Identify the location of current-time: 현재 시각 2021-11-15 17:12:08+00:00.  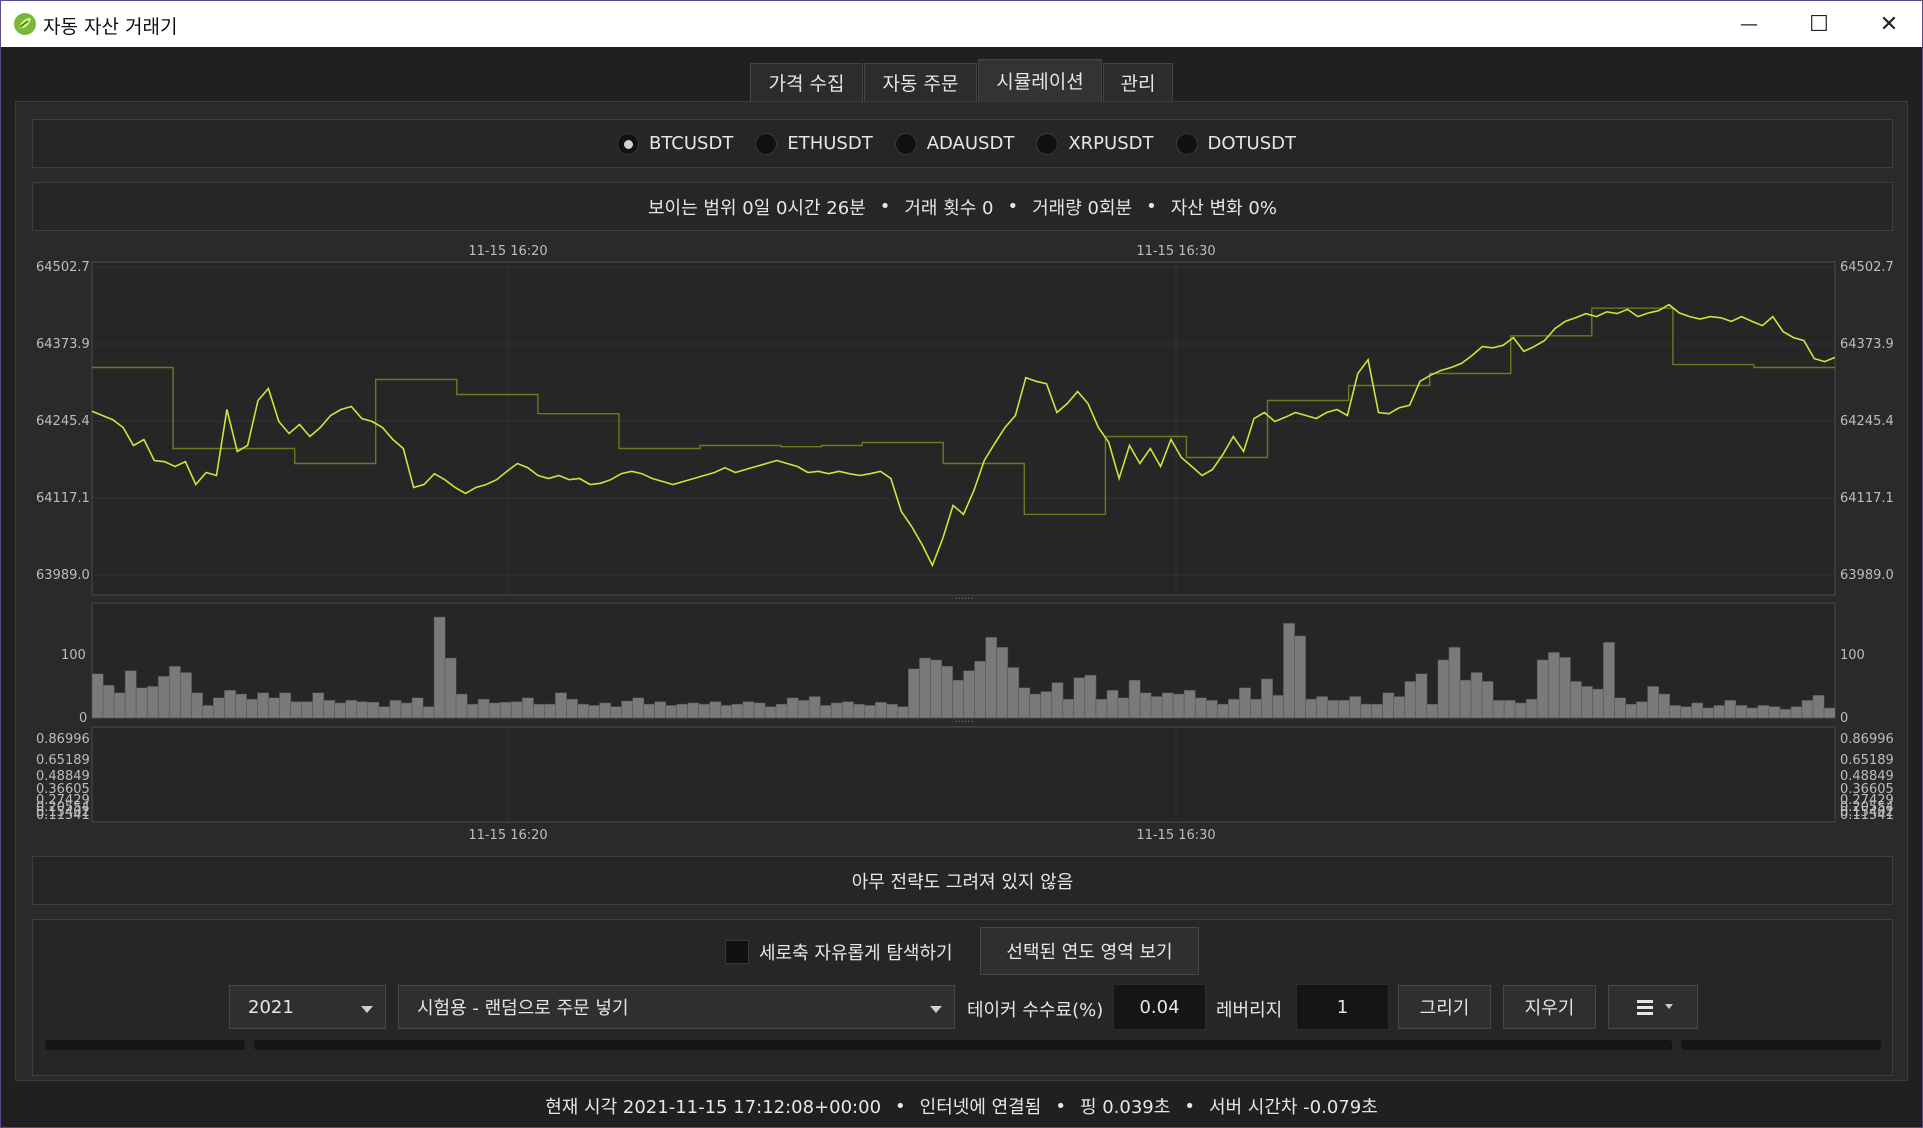
(713, 1107).